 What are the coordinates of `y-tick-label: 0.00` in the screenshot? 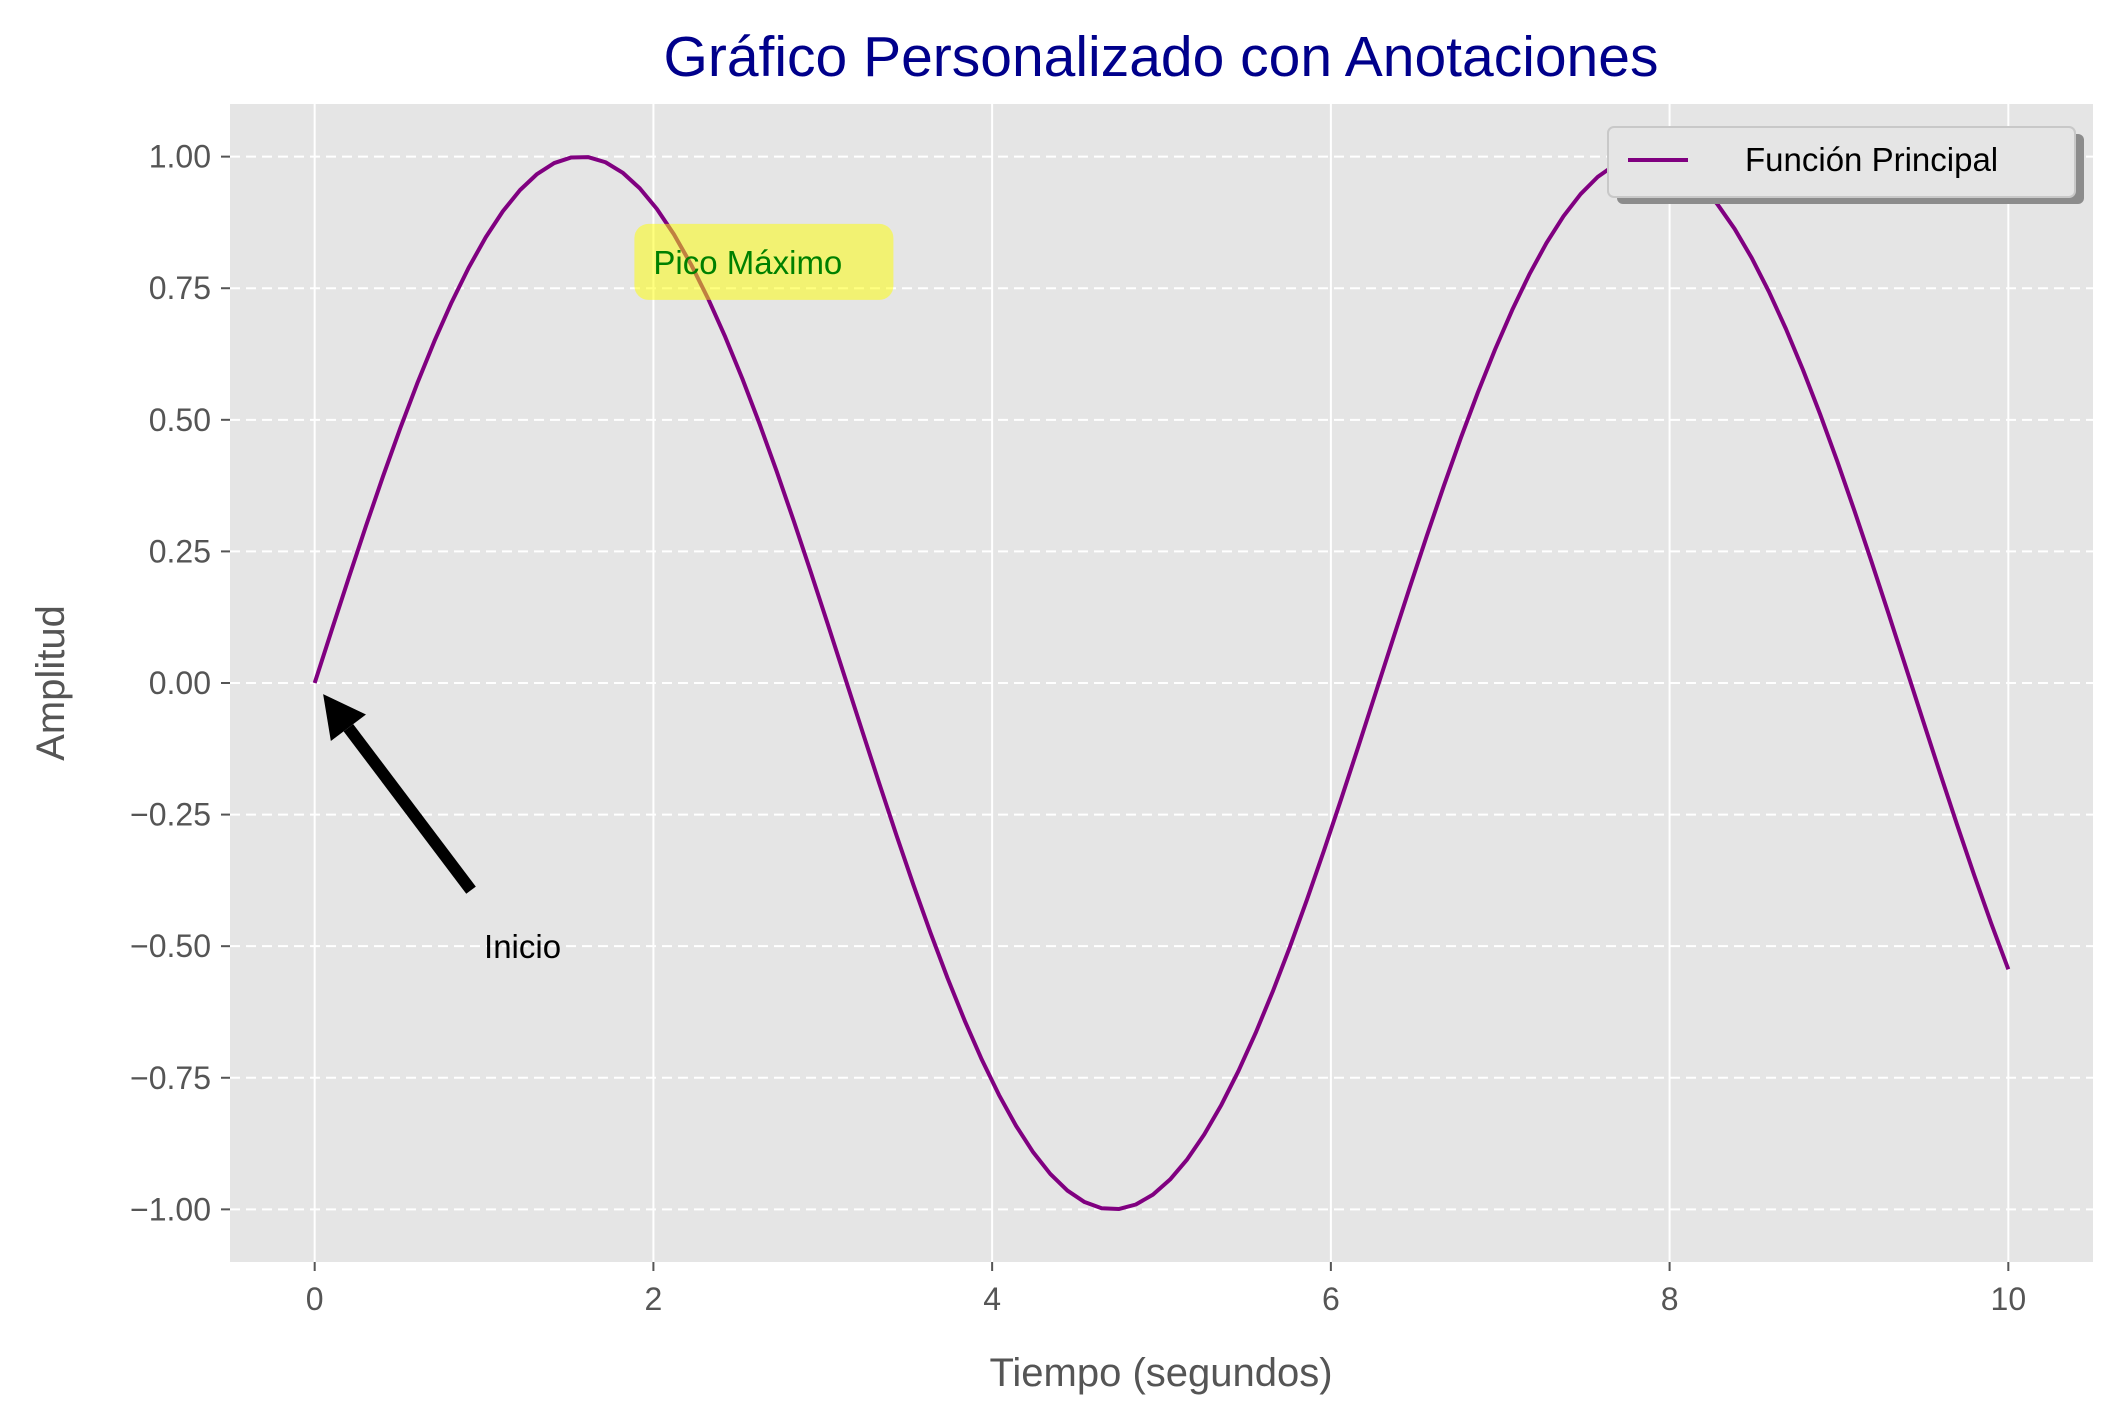 It's located at (180, 683).